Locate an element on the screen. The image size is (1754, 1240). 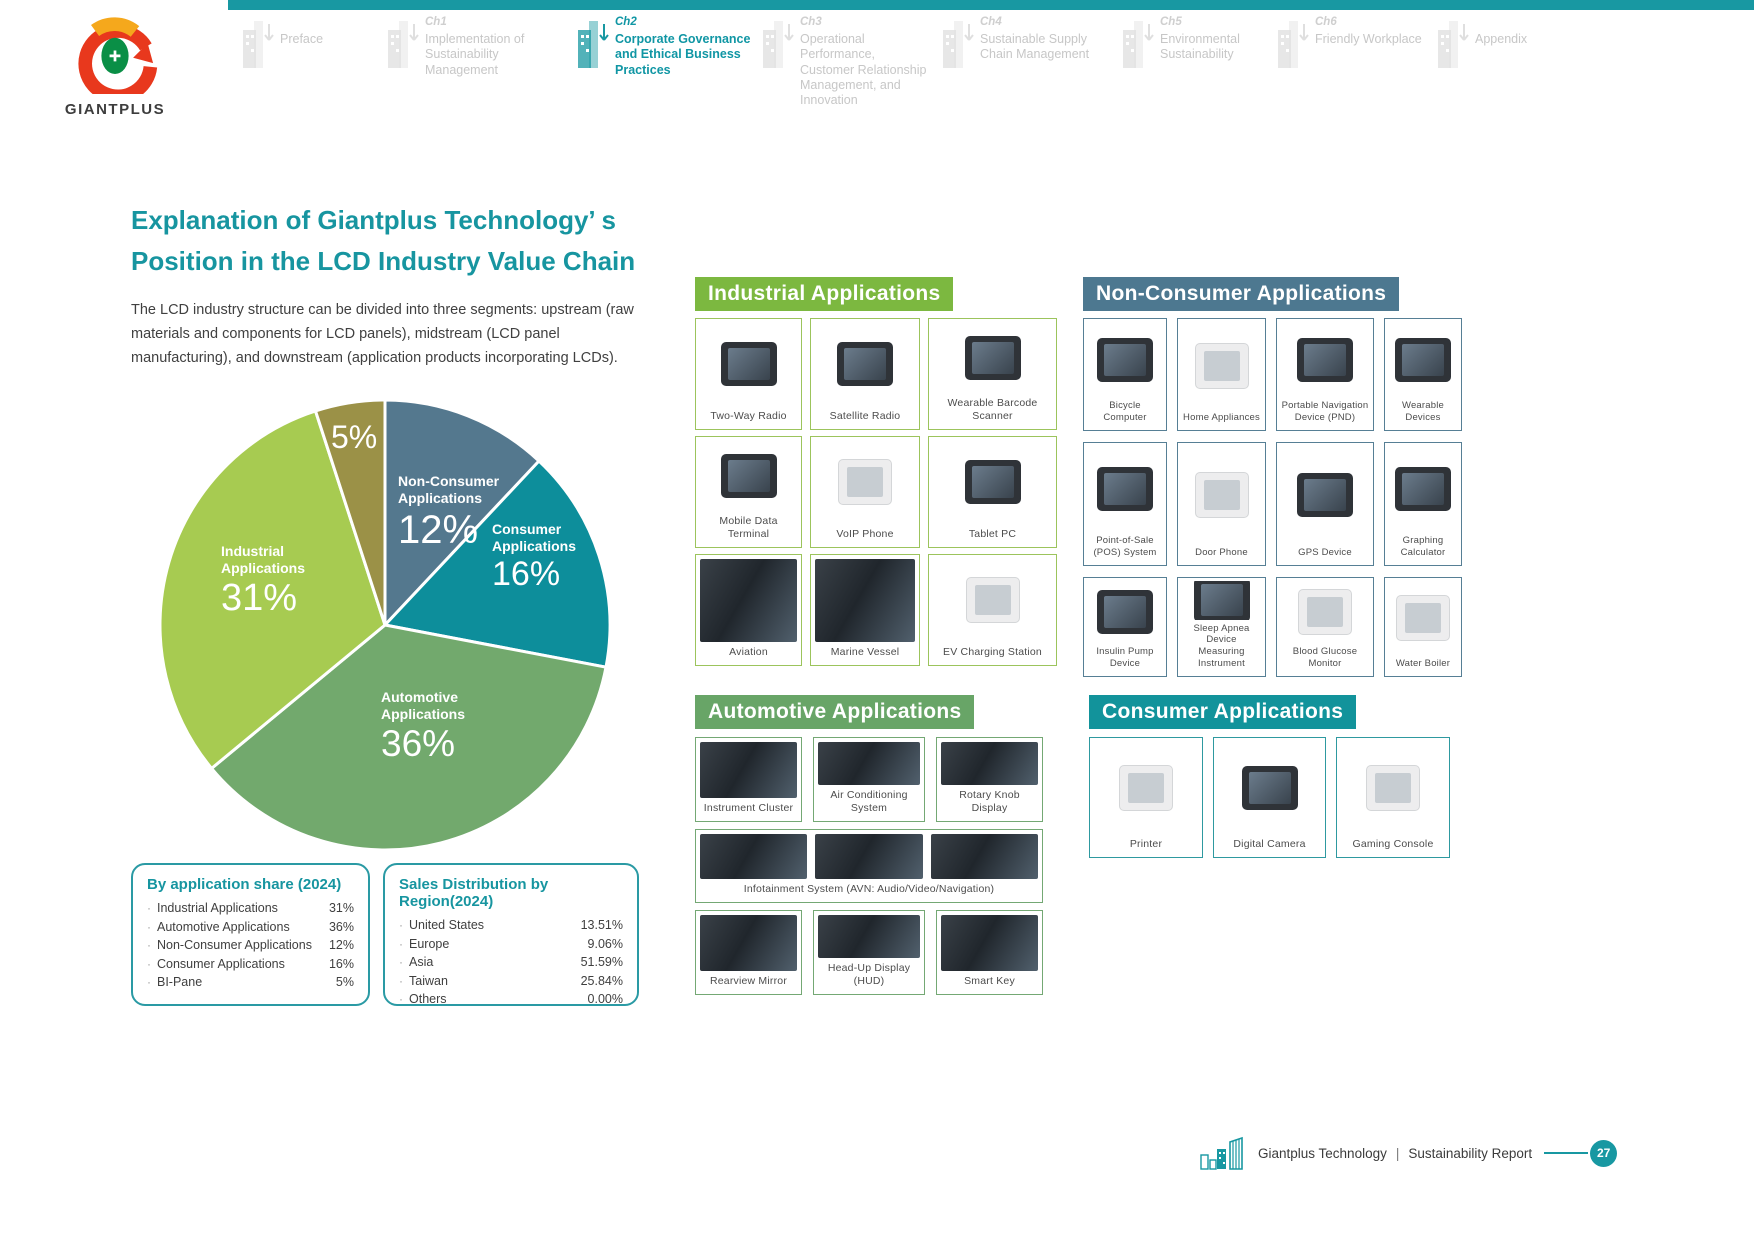
nav-item-sustainable-supply-chain-management: Ch4 Sustainable Supply Chain Management is located at coordinates (1030, 62).